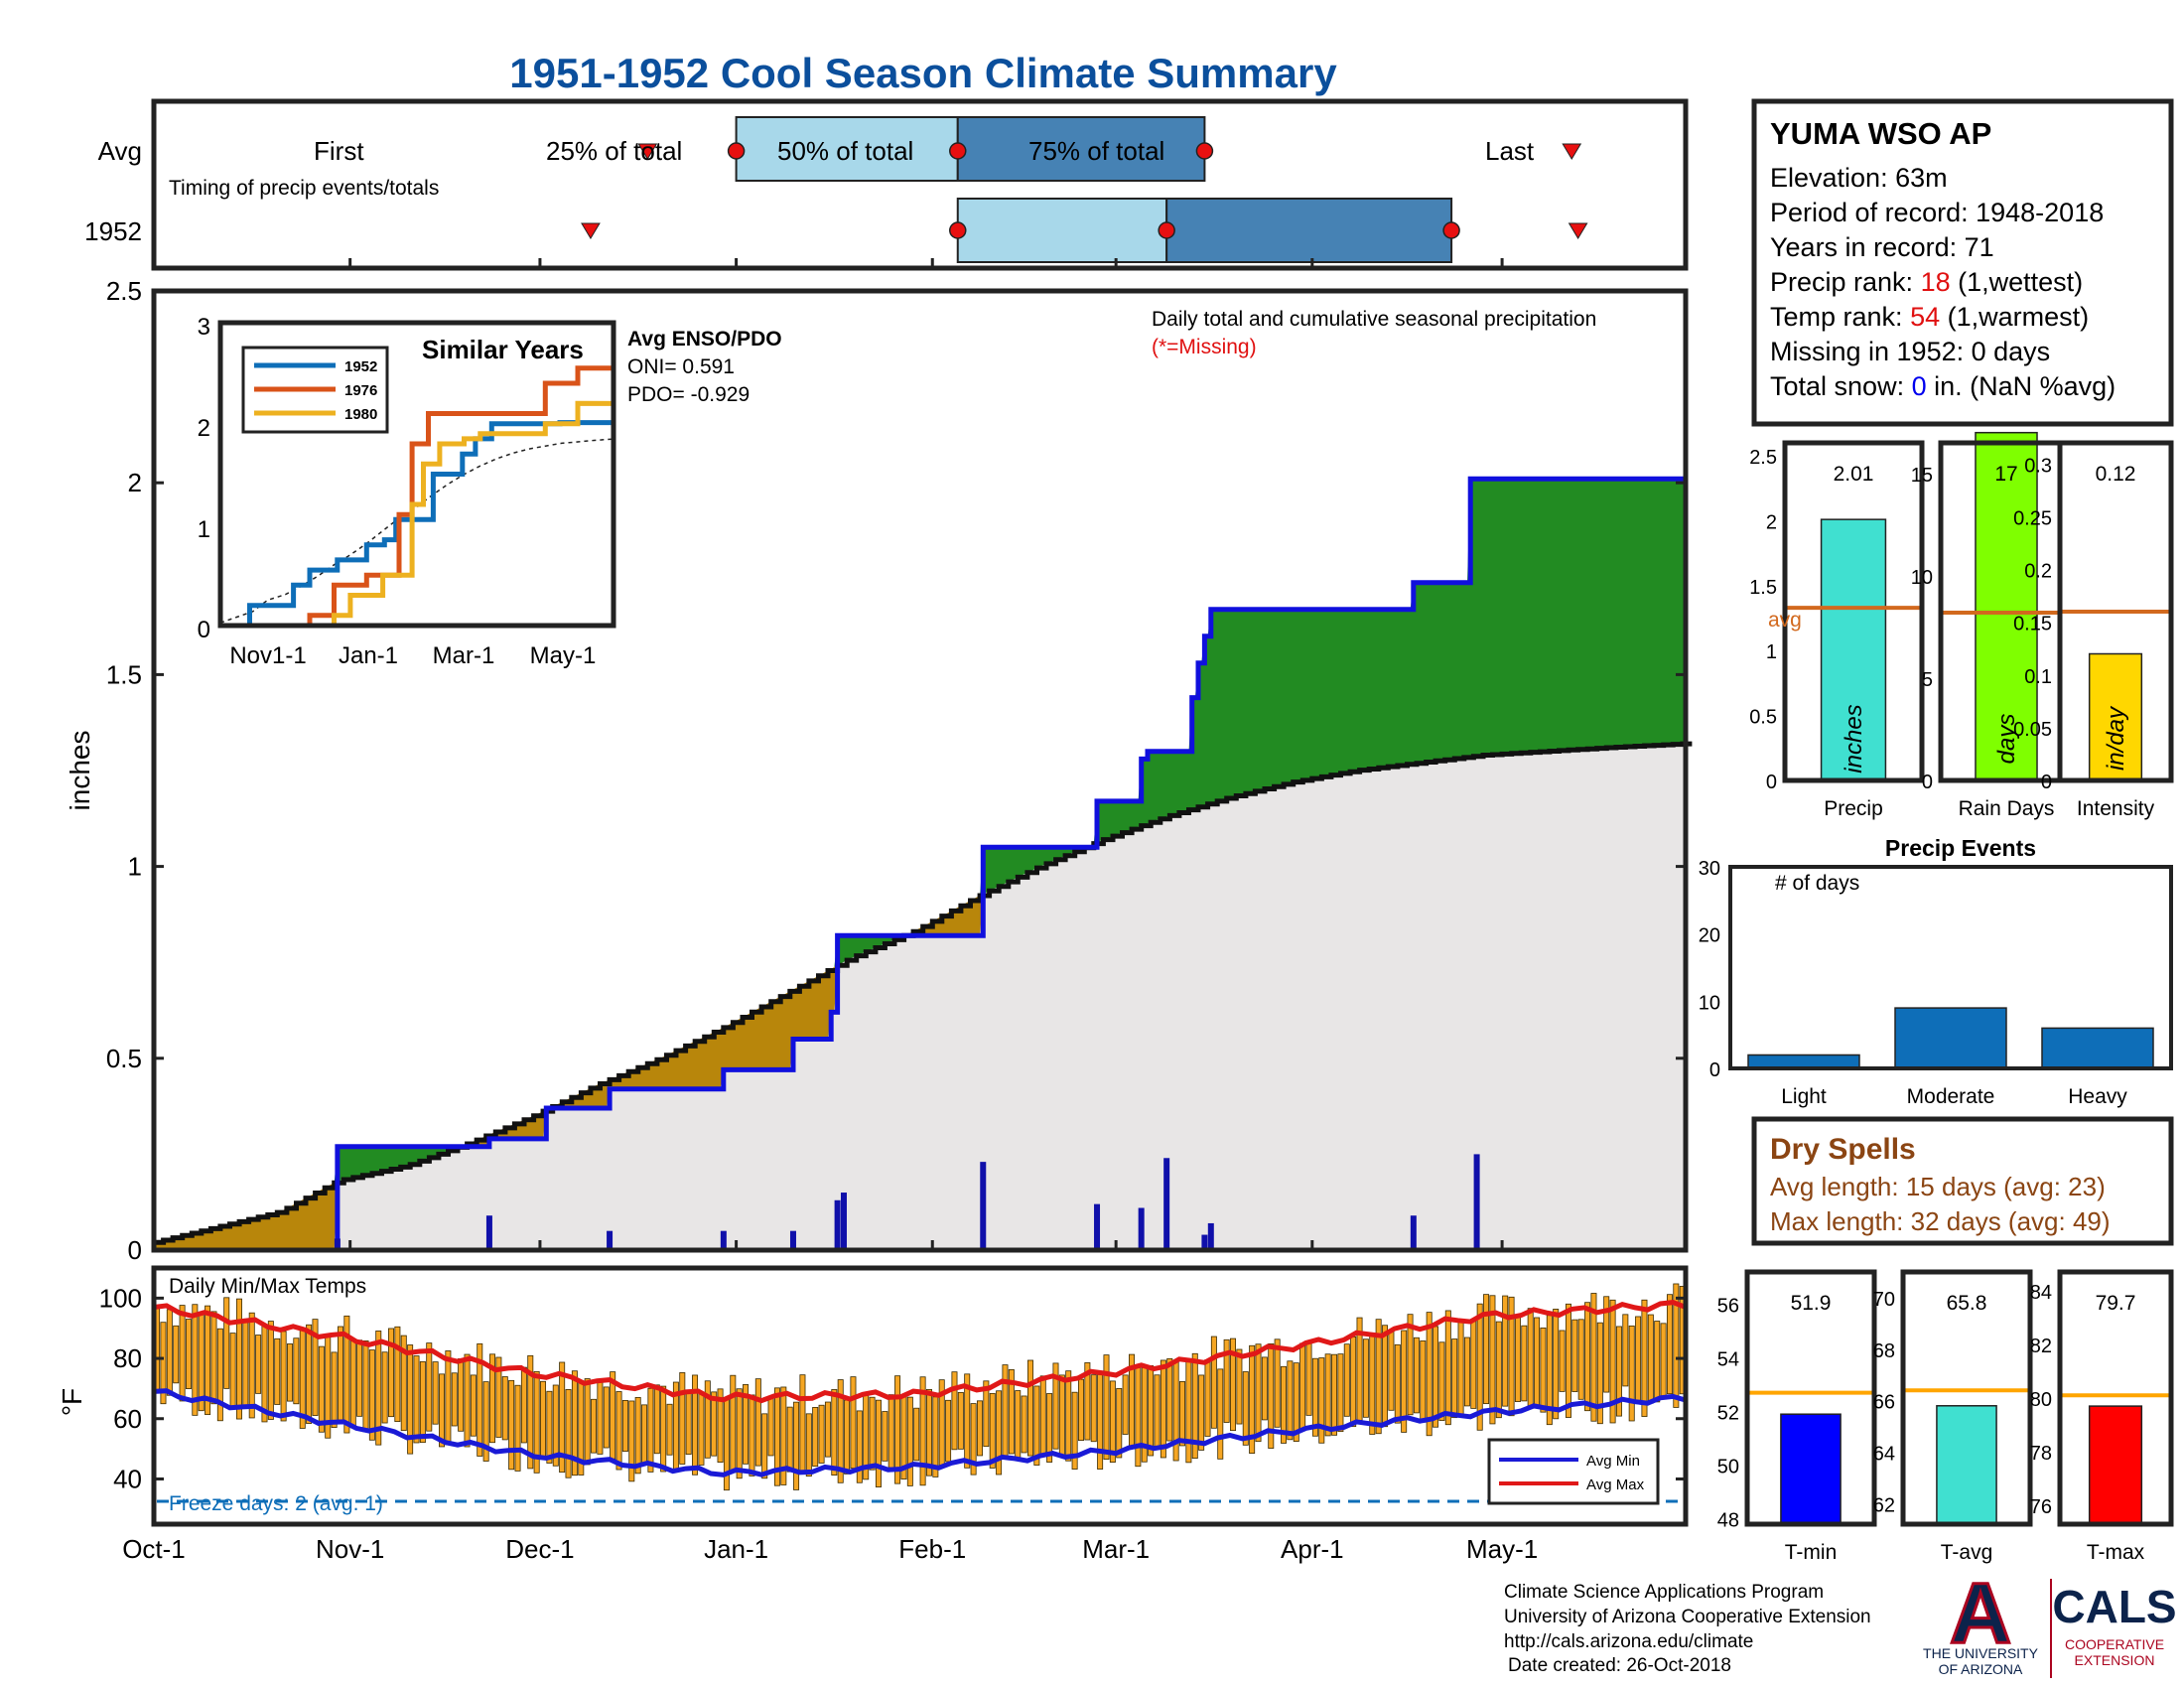 The width and height of the screenshot is (2184, 1688). I want to click on mini-chart-xlabel: T-avg, so click(1967, 1552).